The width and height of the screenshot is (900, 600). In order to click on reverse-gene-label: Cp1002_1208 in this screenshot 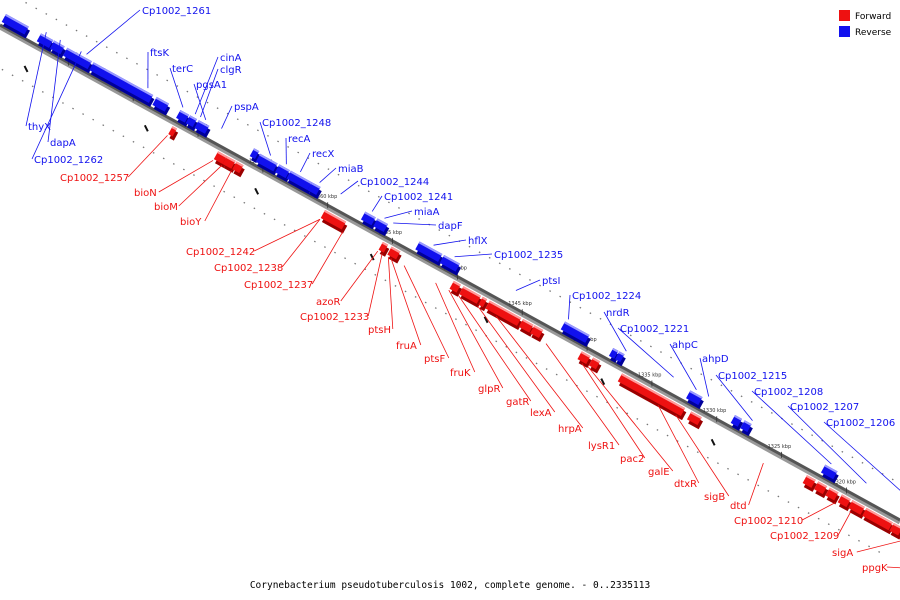, I will do `click(788, 392)`.